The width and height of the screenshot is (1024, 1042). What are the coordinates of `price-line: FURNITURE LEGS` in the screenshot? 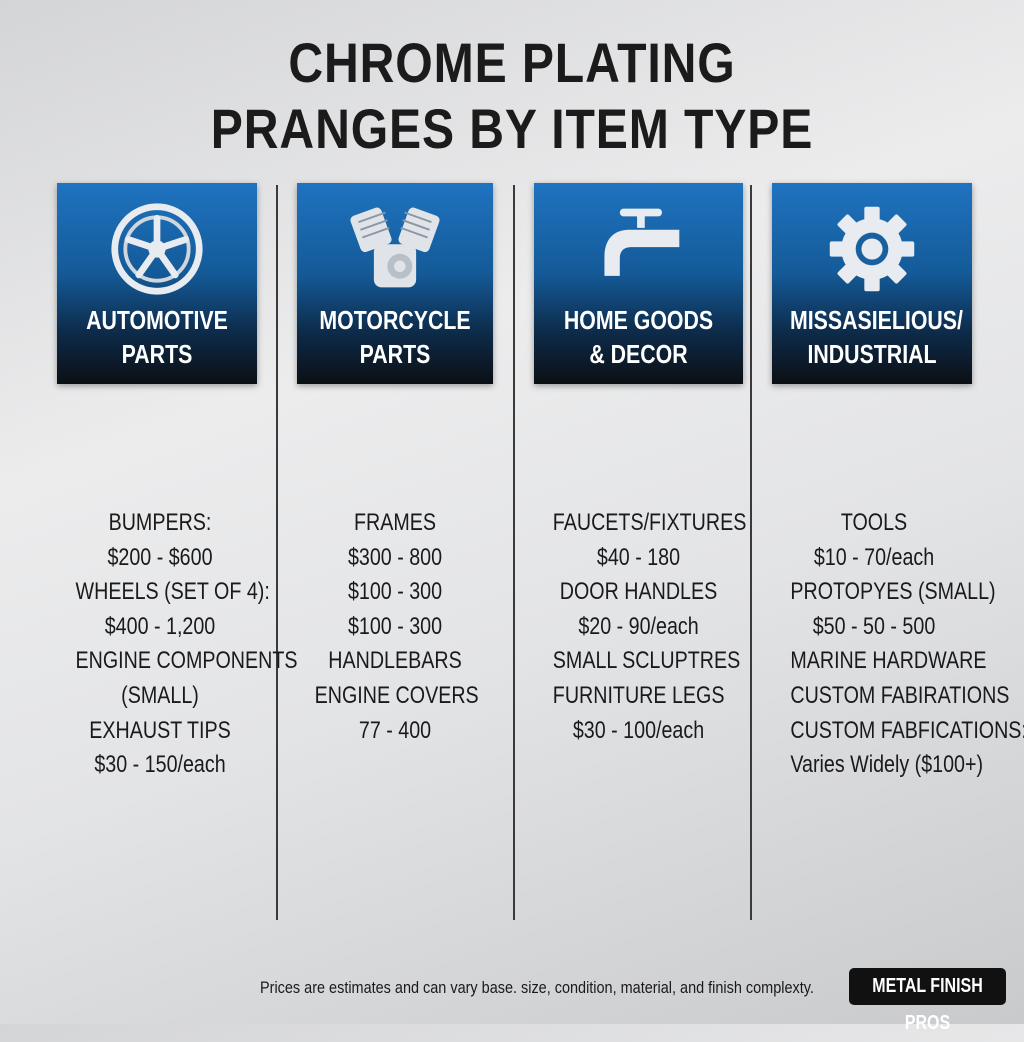 It's located at (638, 695).